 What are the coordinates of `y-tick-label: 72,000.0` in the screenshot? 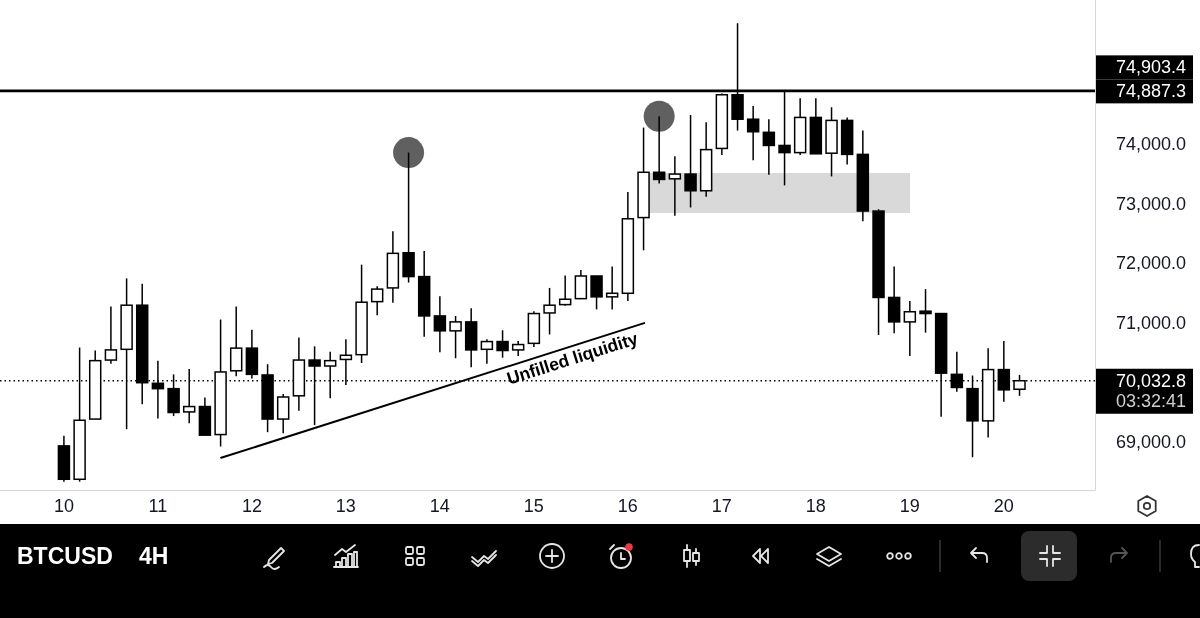 It's located at (1150, 263).